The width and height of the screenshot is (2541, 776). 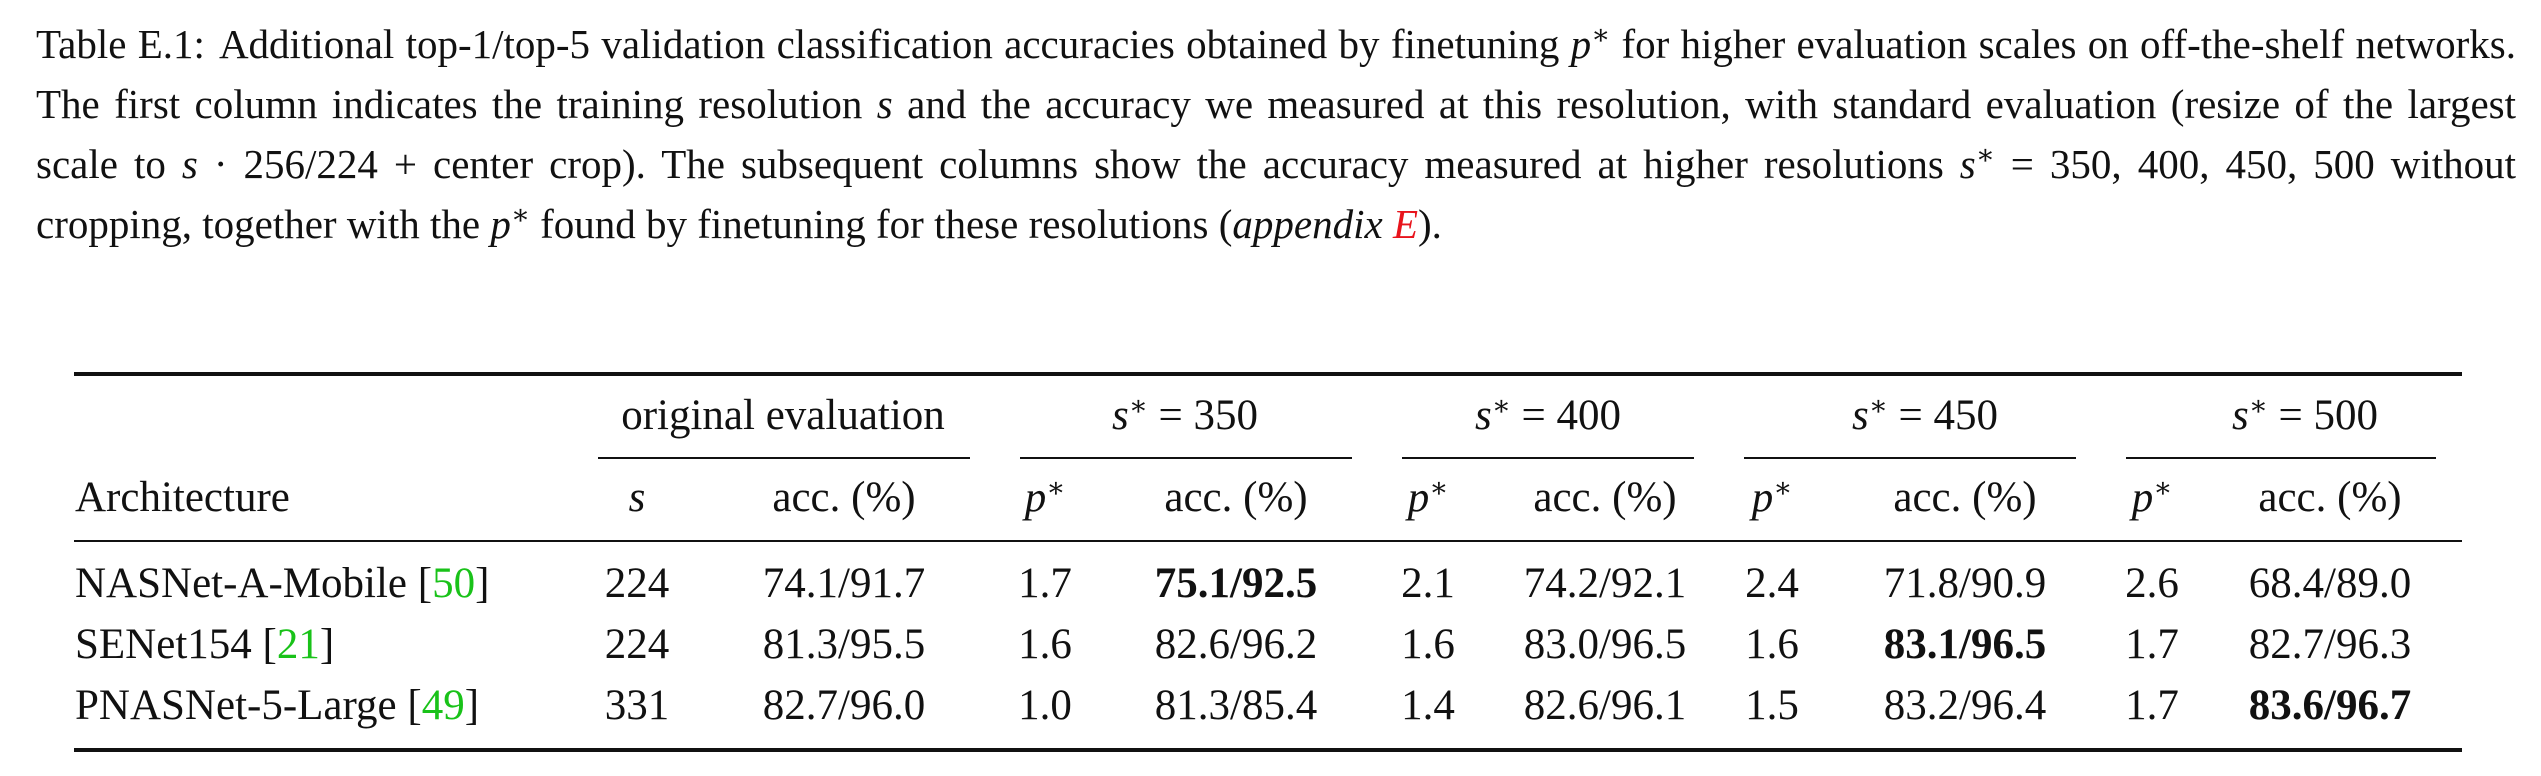 What do you see at coordinates (1965, 497) in the screenshot?
I see `col-header-acc450: acc. (%)` at bounding box center [1965, 497].